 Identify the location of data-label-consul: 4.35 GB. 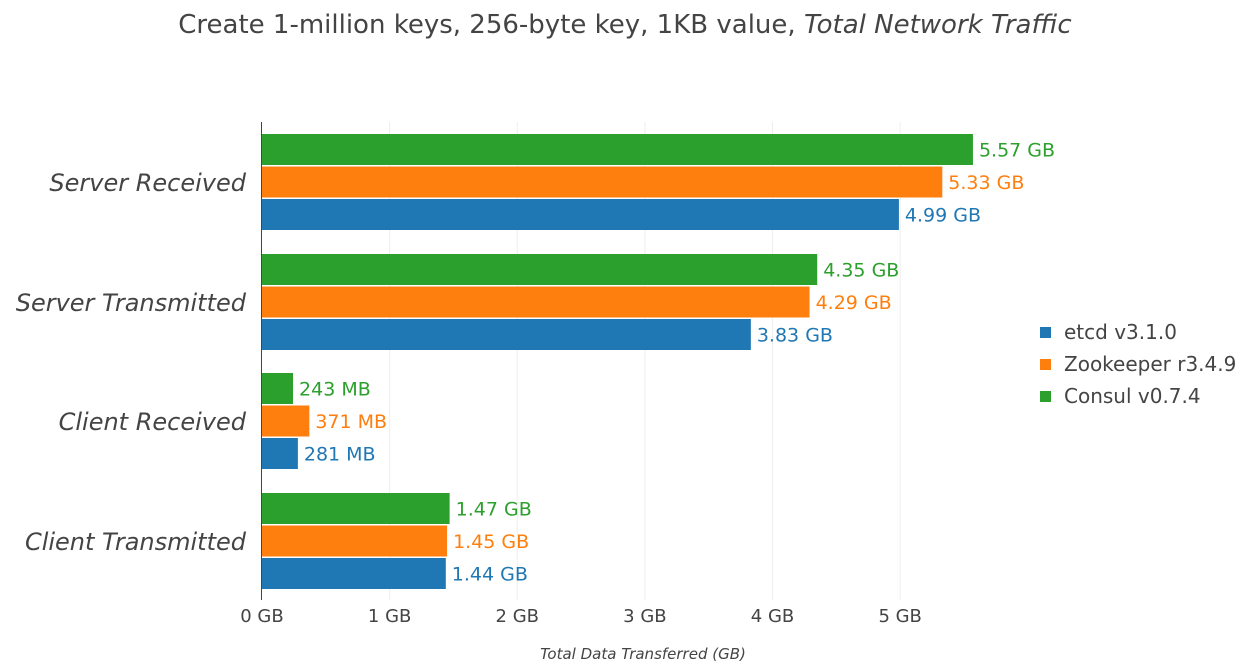
(861, 271).